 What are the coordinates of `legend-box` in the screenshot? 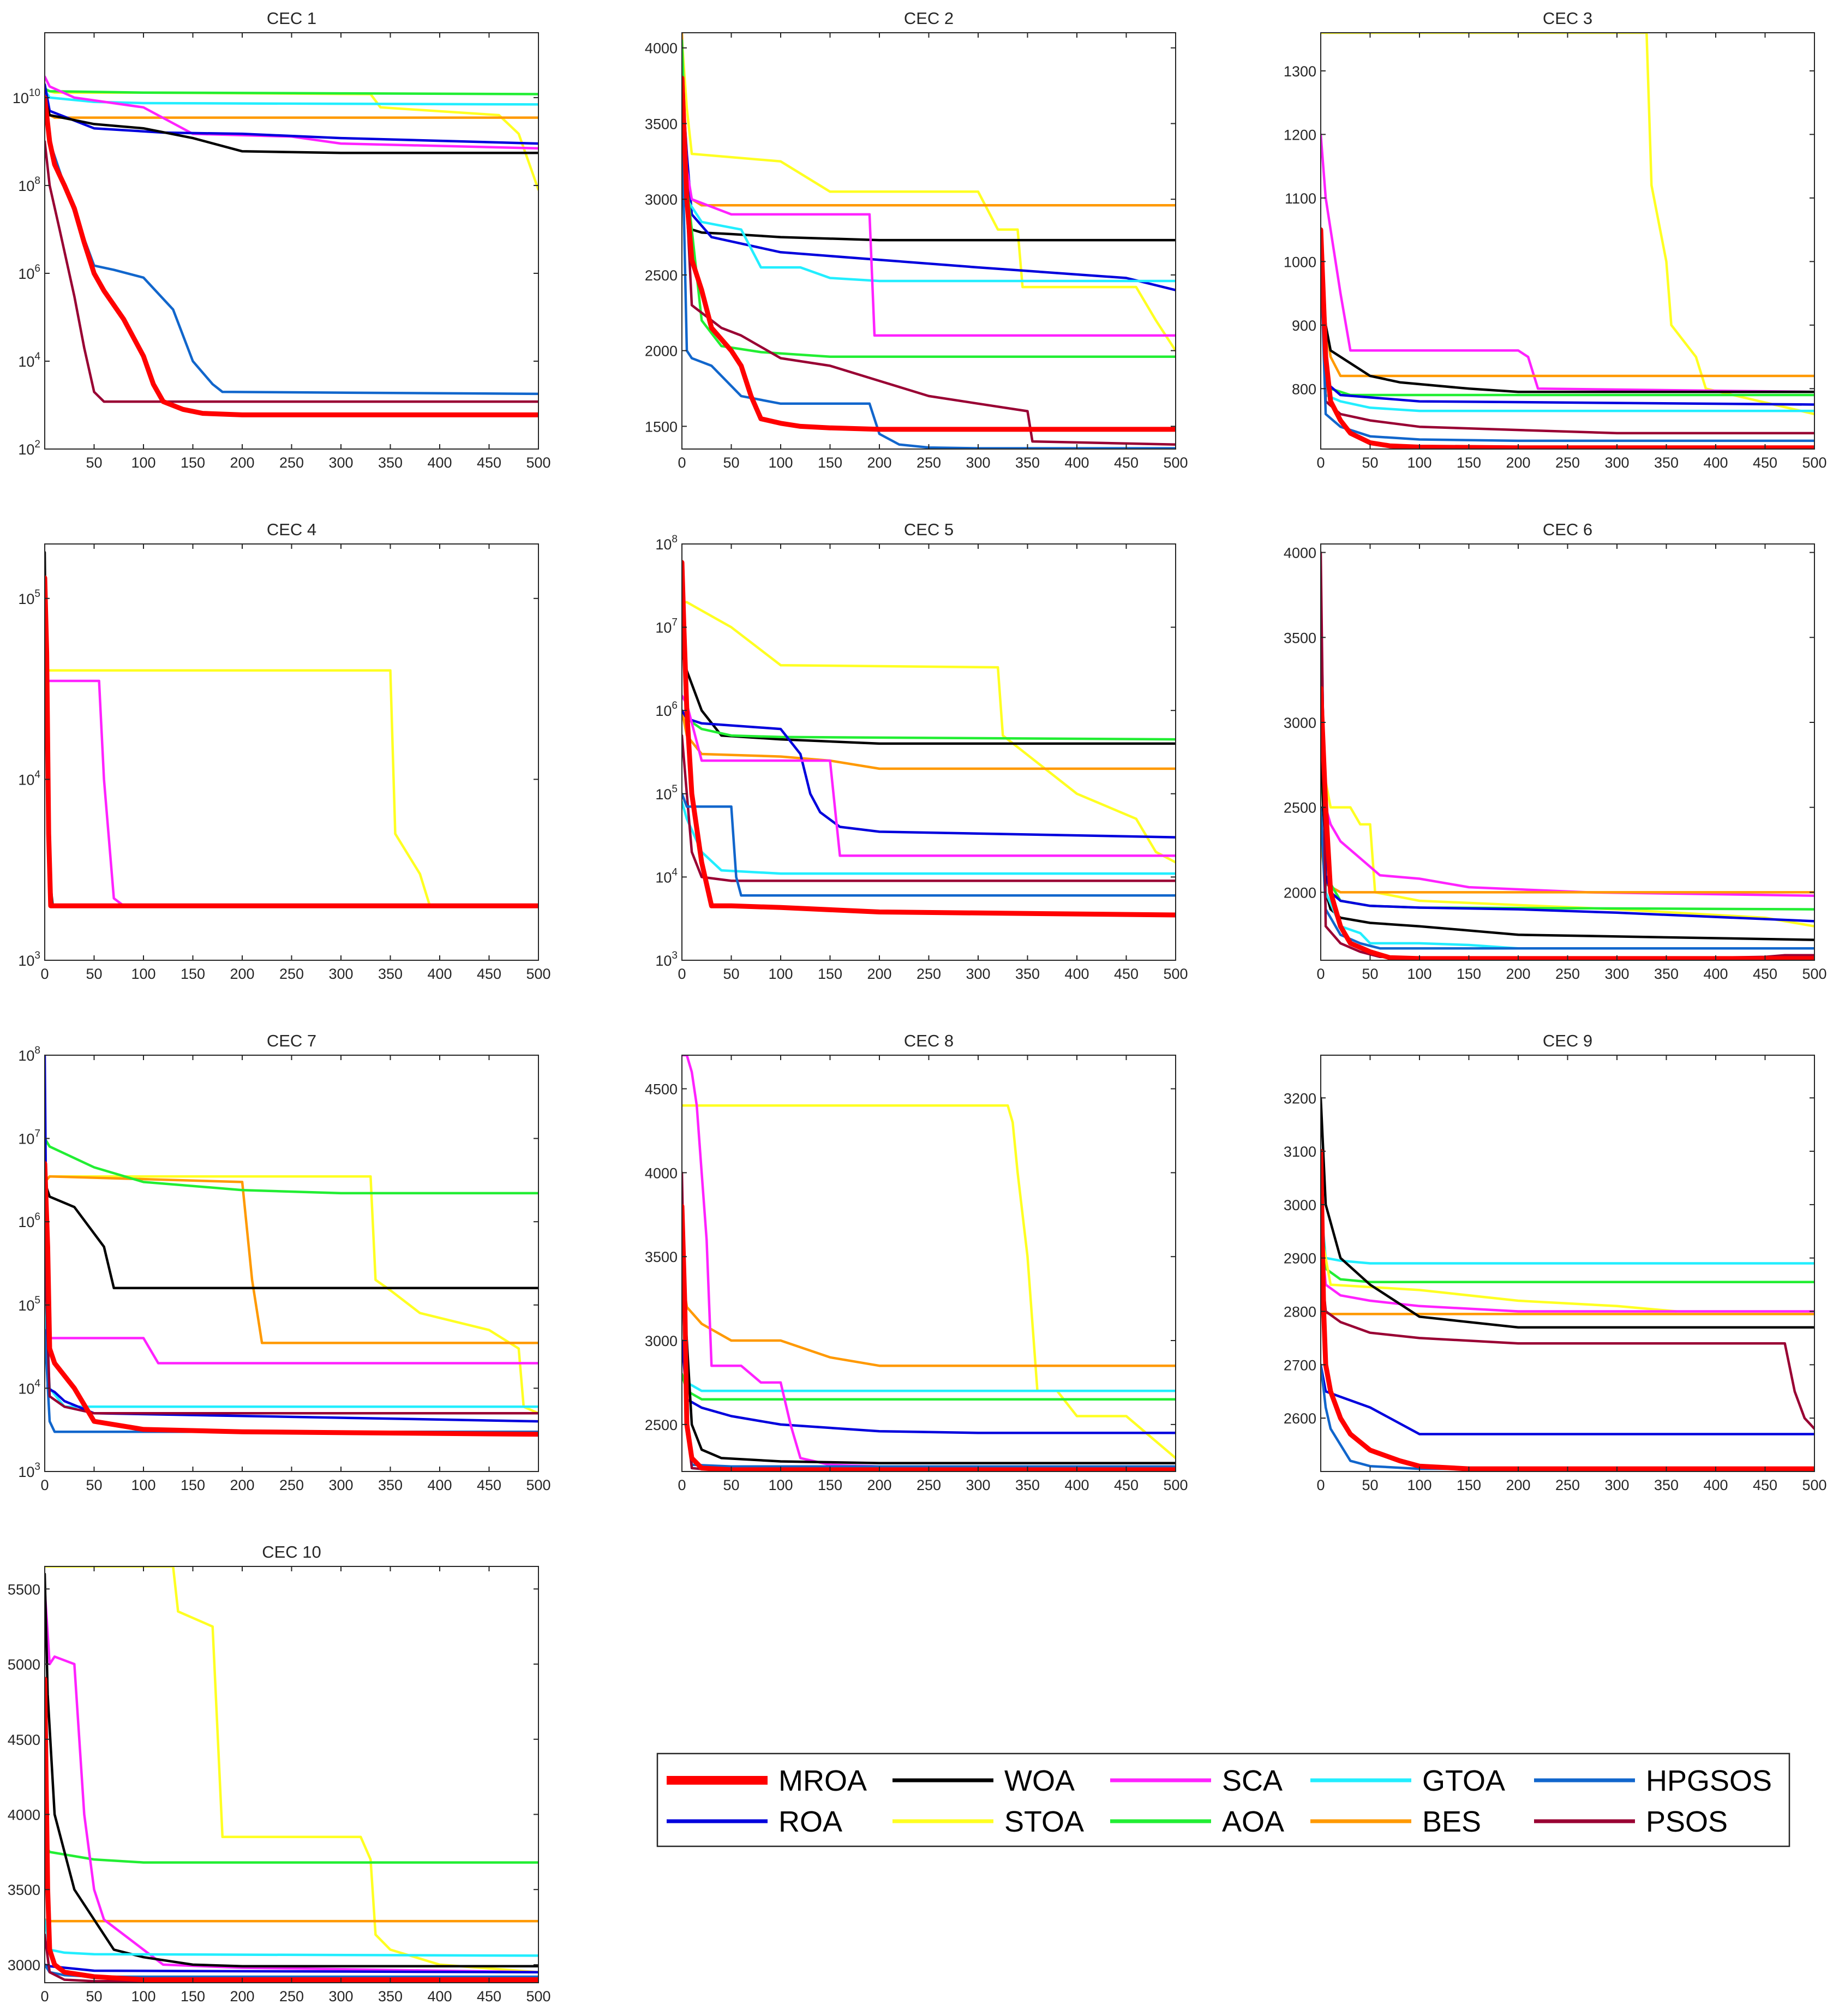 It's located at (1223, 1799).